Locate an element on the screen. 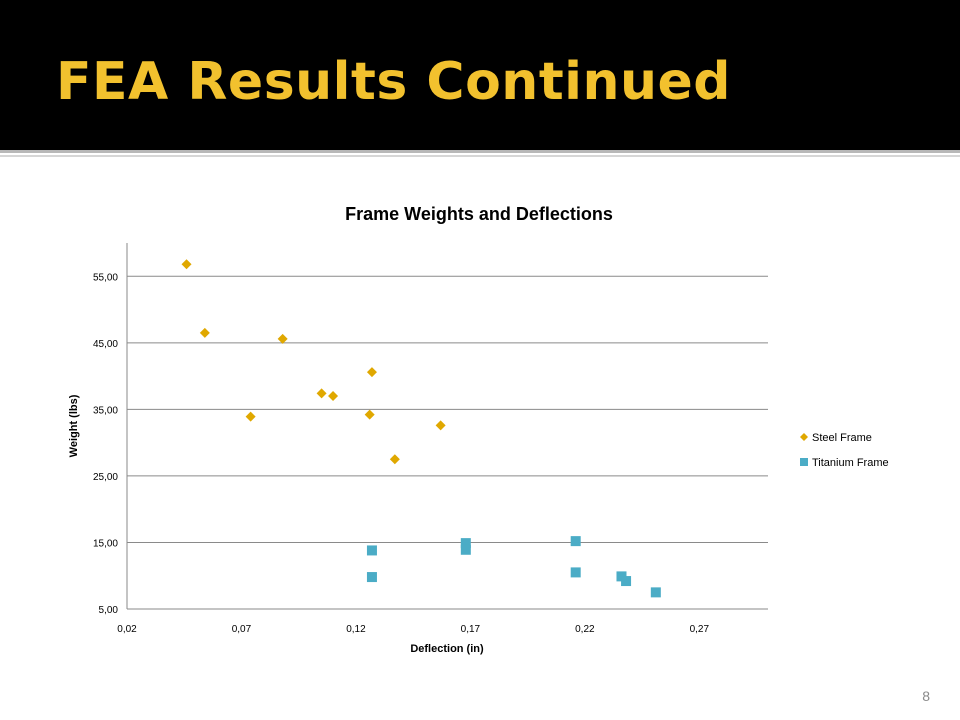 Image resolution: width=960 pixels, height=720 pixels. header-divider is located at coordinates (480, 151).